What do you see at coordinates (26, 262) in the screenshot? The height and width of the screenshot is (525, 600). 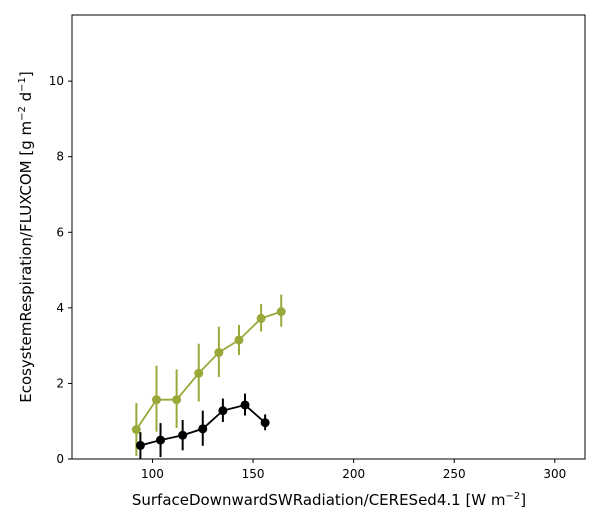 I see `y-axis-label-main: EcosystemRespiration/FLUXCOM [g m` at bounding box center [26, 262].